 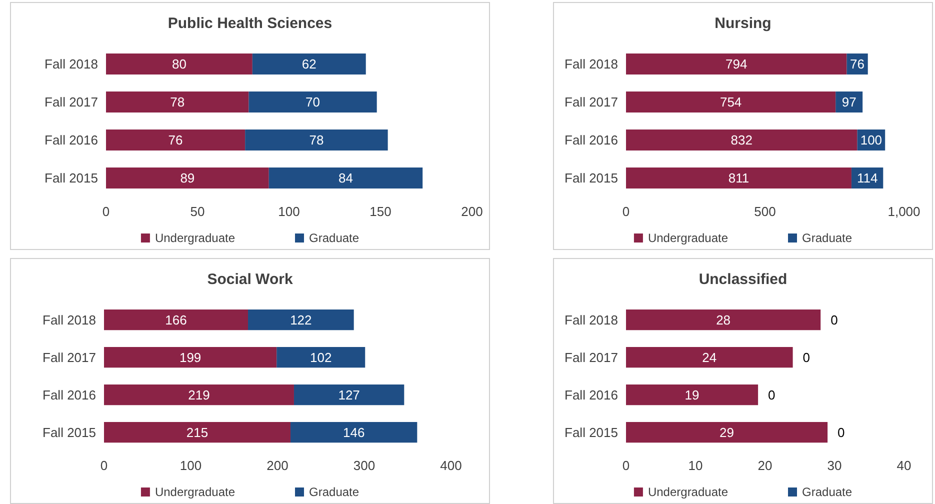 I want to click on data-label: 199, so click(x=190, y=357).